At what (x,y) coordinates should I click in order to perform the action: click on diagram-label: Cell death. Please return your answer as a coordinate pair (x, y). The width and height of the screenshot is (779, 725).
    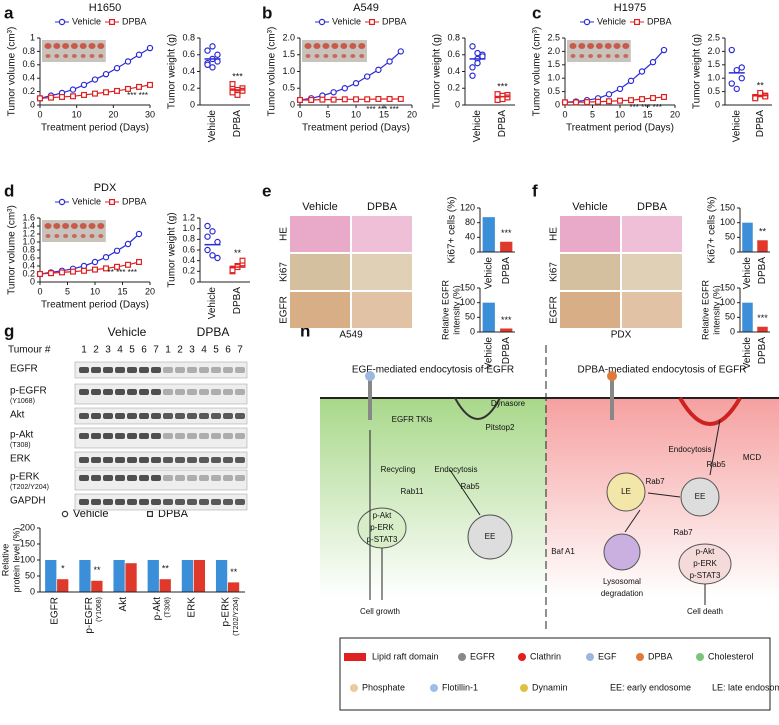
    Looking at the image, I should click on (705, 611).